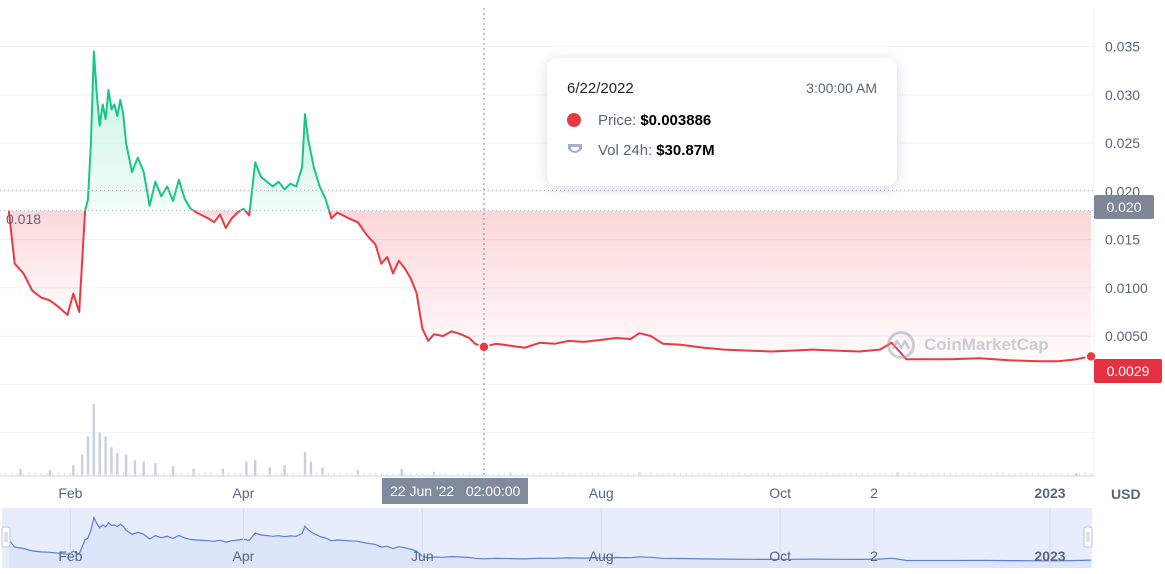  What do you see at coordinates (484, 347) in the screenshot?
I see `crosshair-point` at bounding box center [484, 347].